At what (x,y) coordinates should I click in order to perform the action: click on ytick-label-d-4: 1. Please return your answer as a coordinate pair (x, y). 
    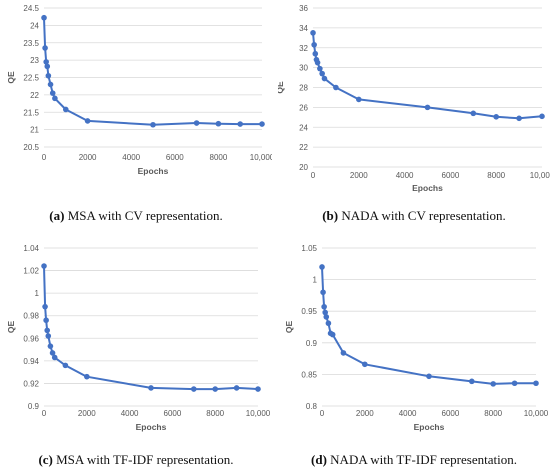
    Looking at the image, I should click on (315, 280).